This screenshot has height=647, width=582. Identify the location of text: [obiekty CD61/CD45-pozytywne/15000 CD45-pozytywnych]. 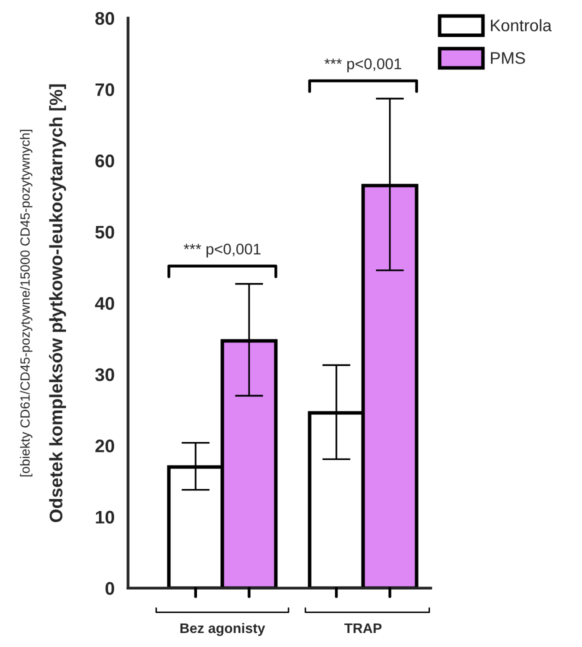
(26, 303).